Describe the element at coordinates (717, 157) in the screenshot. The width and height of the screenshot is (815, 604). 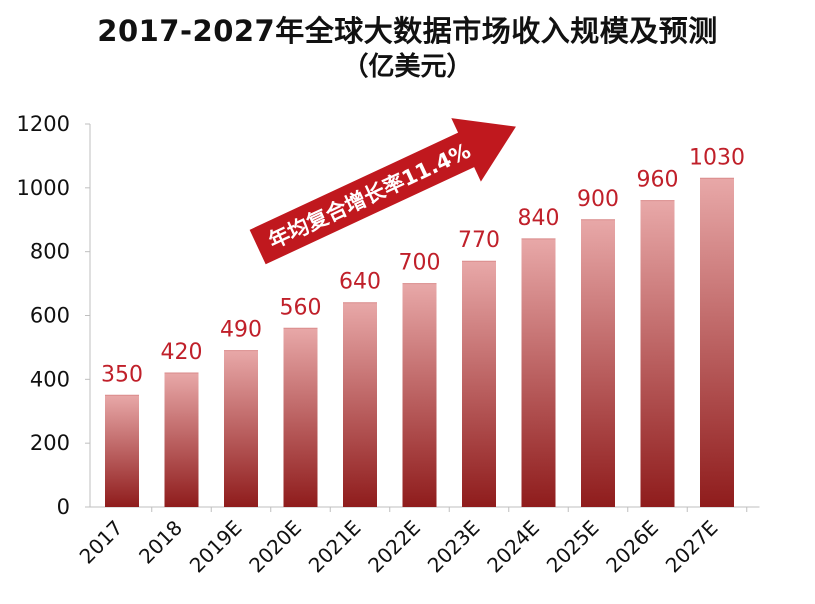
I see `data-label: 1030` at that location.